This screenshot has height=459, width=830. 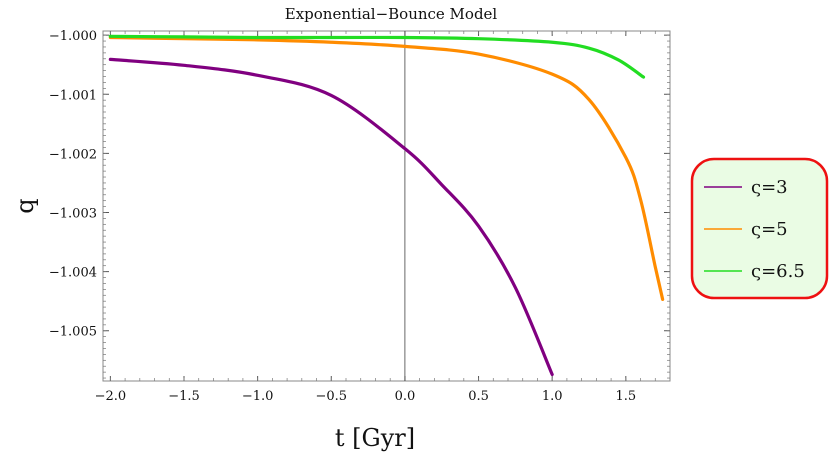 I want to click on chart-title: Exponential−Bounce Model, so click(x=391, y=14).